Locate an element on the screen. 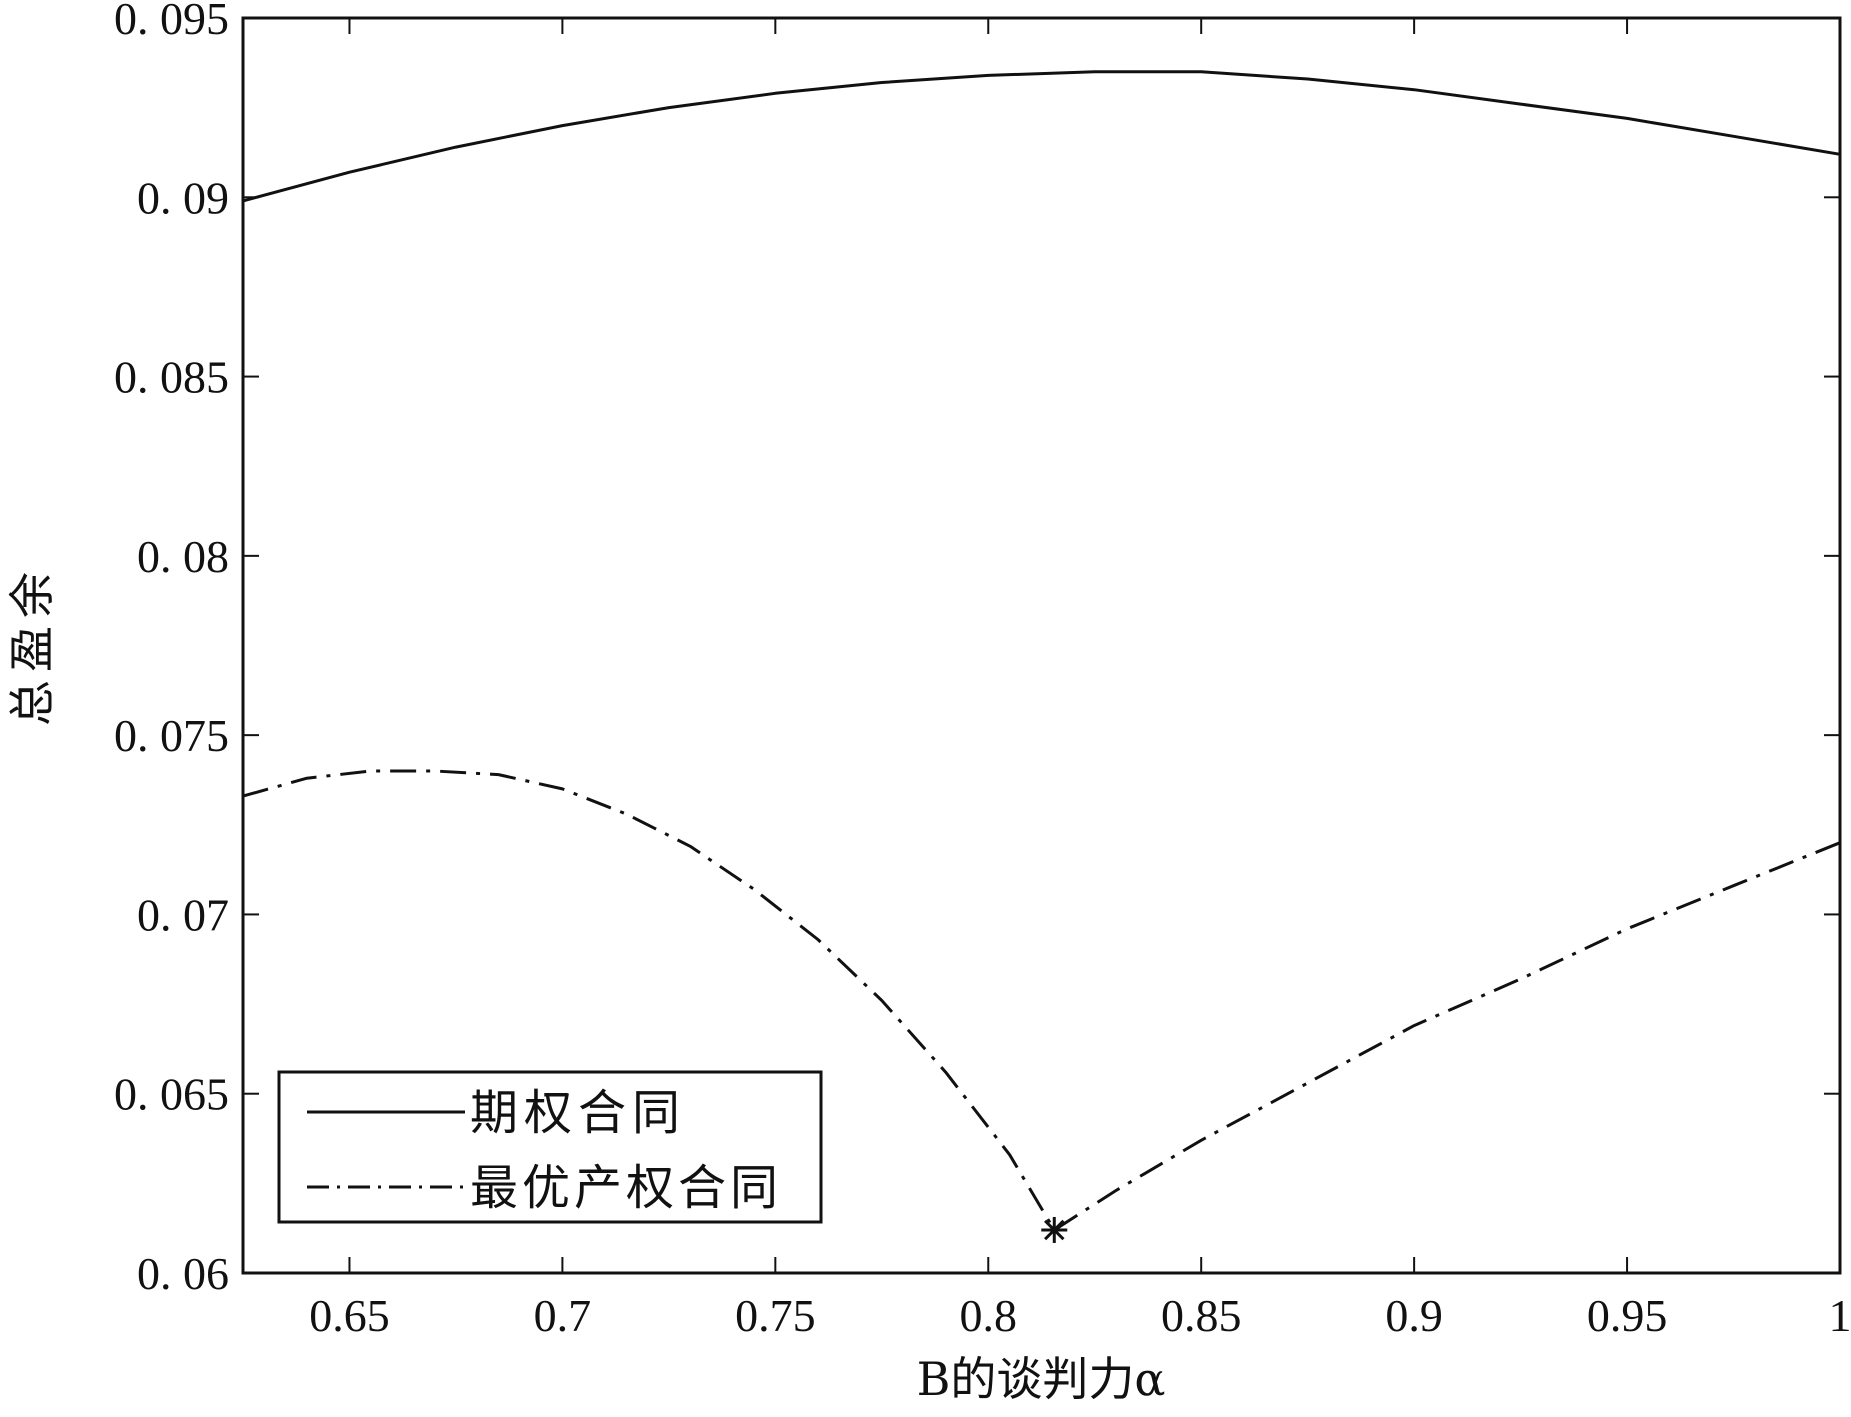 The image size is (1851, 1417). y-tick-label: 0. 09 is located at coordinates (183, 197).